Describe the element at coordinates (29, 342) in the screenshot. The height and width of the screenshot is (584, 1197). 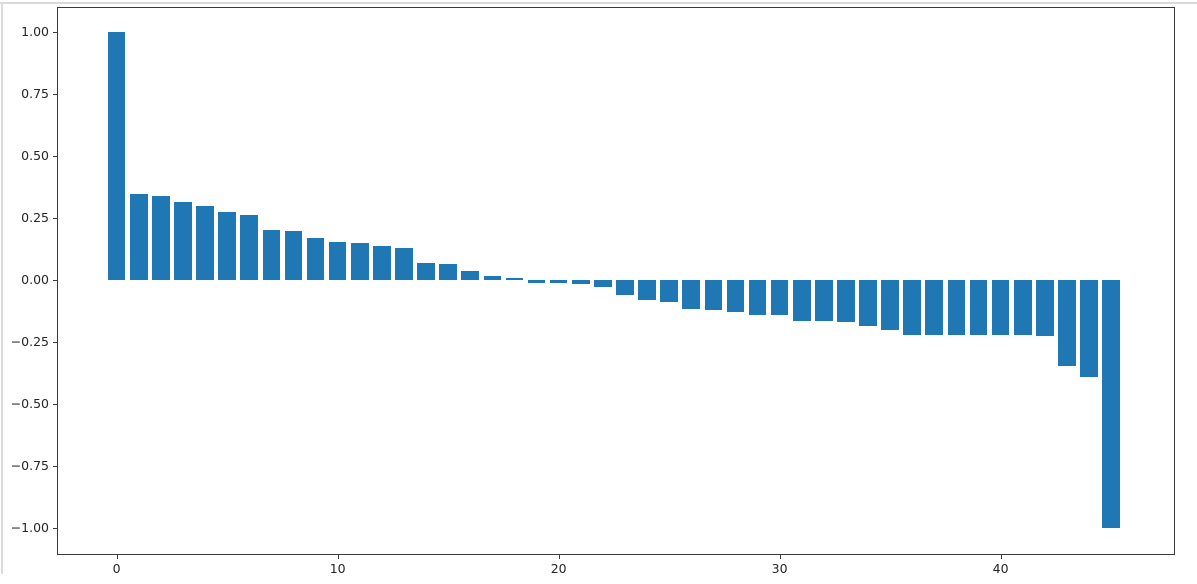
I see `y-axis-tick-label: −0.25` at that location.